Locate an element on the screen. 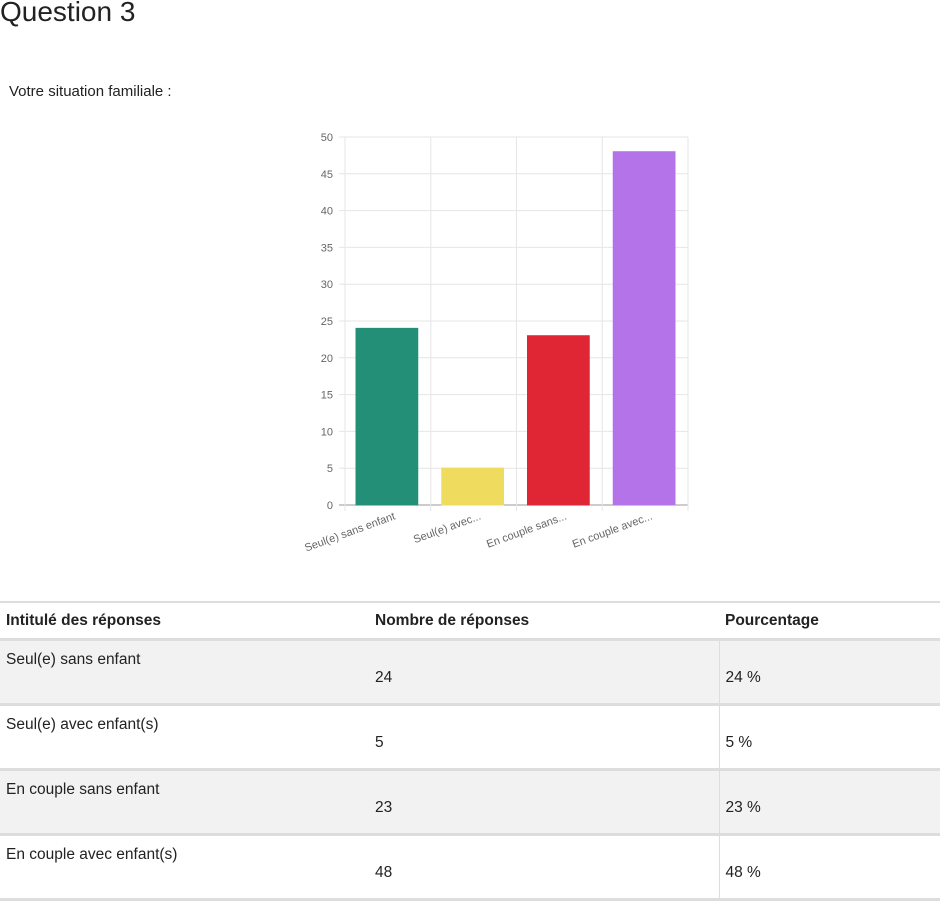  row-label: Seul(e) sans enfant is located at coordinates (184, 672).